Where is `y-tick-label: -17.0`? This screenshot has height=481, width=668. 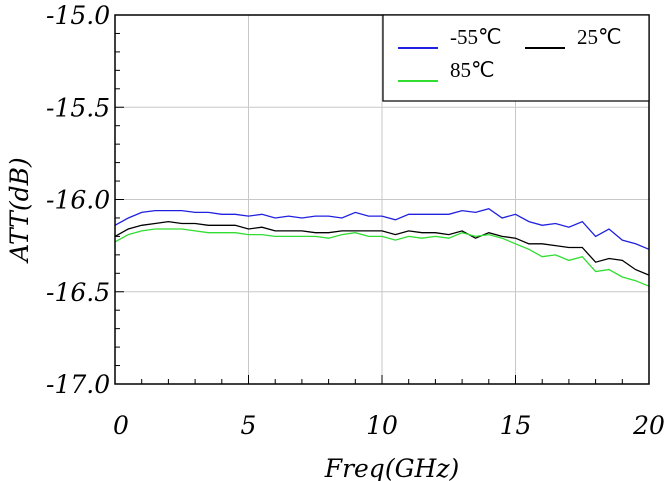 y-tick-label: -17.0 is located at coordinates (78, 384).